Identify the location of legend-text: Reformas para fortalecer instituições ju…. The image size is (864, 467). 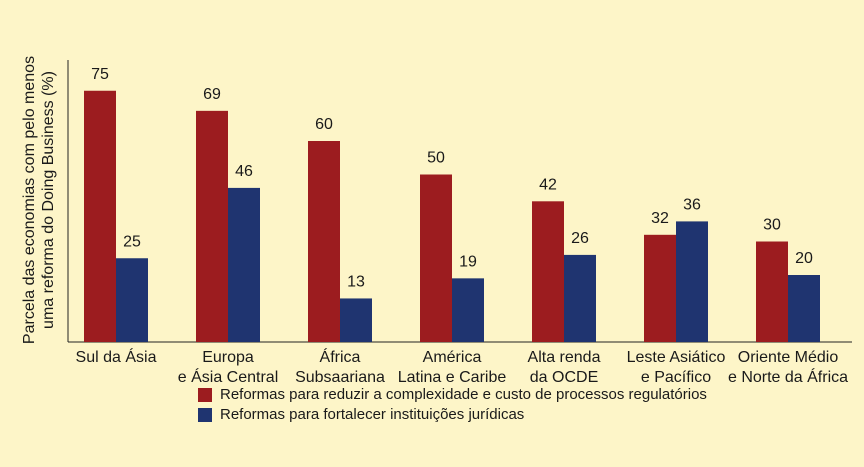
(372, 414).